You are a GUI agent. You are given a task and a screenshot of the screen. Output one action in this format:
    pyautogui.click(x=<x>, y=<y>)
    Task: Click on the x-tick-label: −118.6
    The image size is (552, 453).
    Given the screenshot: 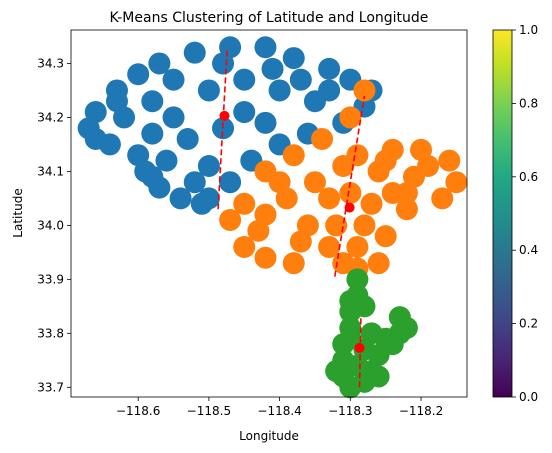 What is the action you would take?
    pyautogui.click(x=138, y=411)
    